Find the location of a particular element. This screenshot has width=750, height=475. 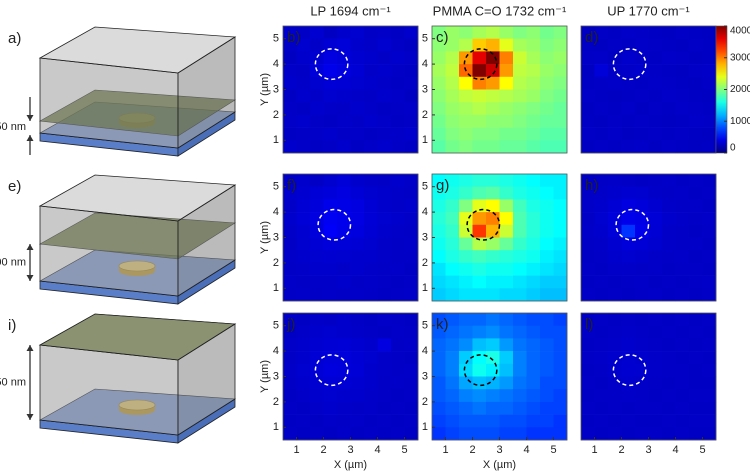

panel-frame is located at coordinates (648, 237).